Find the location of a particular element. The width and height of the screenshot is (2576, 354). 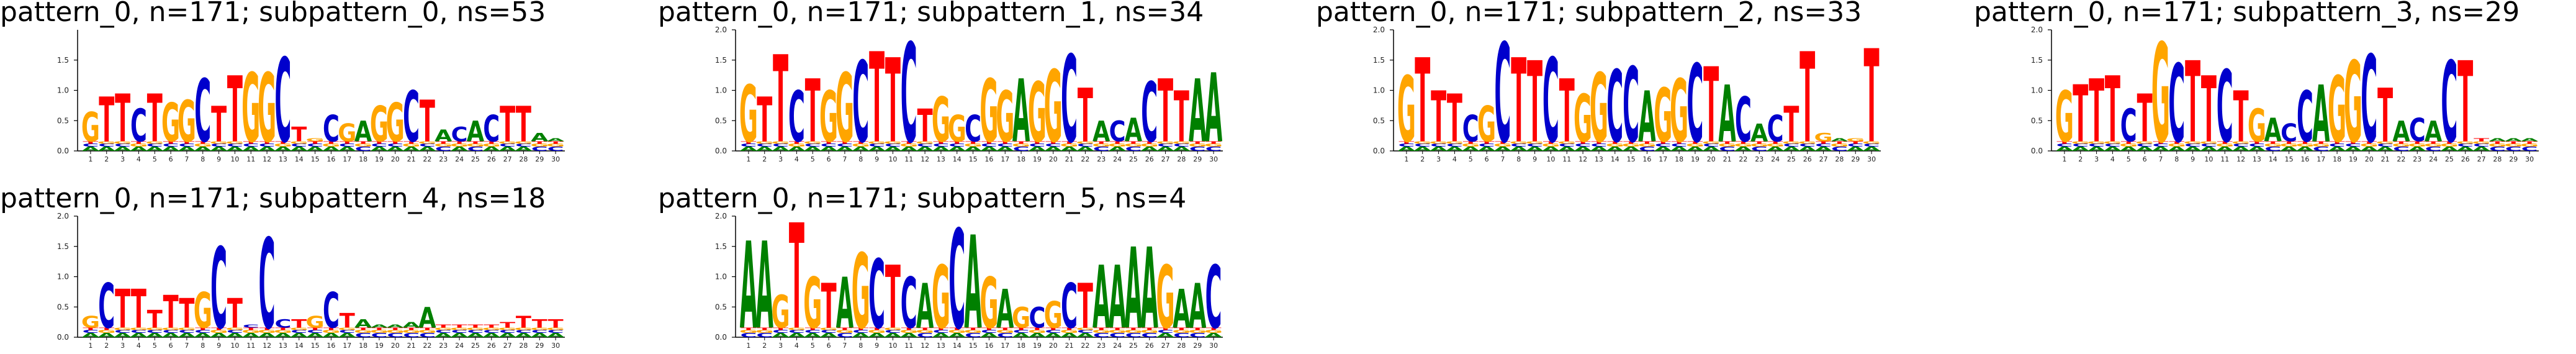

x-tick-label: 30 is located at coordinates (555, 159).